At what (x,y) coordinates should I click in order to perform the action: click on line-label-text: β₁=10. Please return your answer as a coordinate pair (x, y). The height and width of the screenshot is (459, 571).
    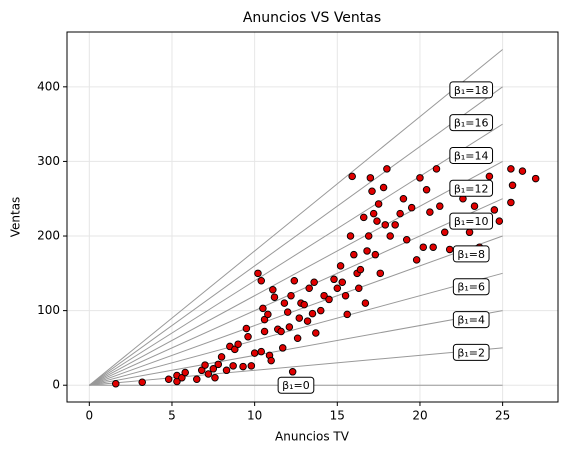
    Looking at the image, I should click on (471, 221).